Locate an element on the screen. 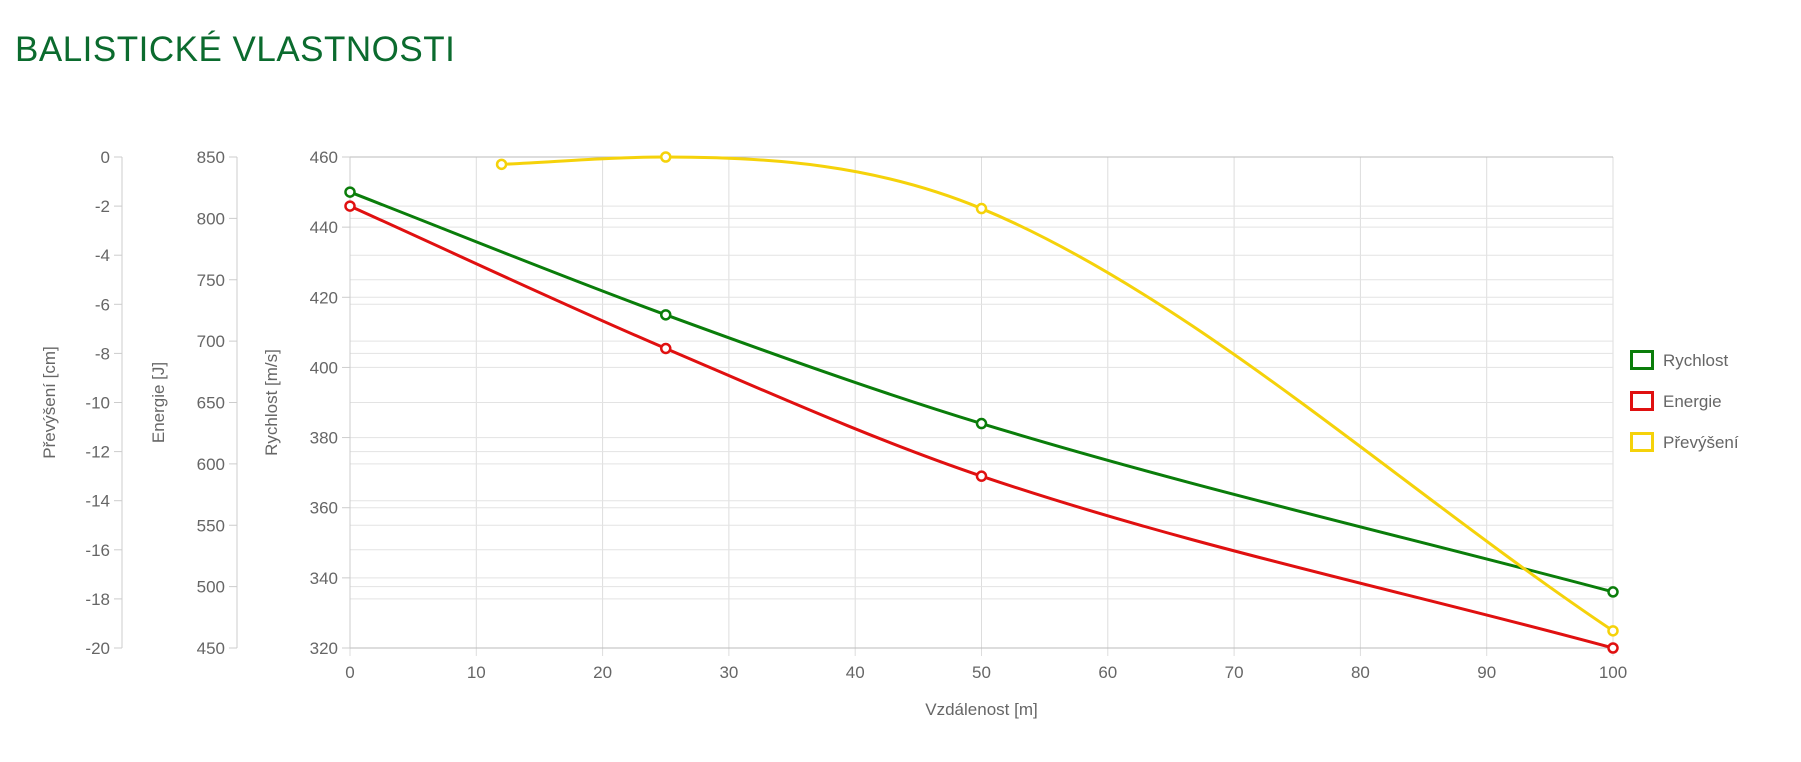  drop-tick-label: -10 is located at coordinates (97, 403).